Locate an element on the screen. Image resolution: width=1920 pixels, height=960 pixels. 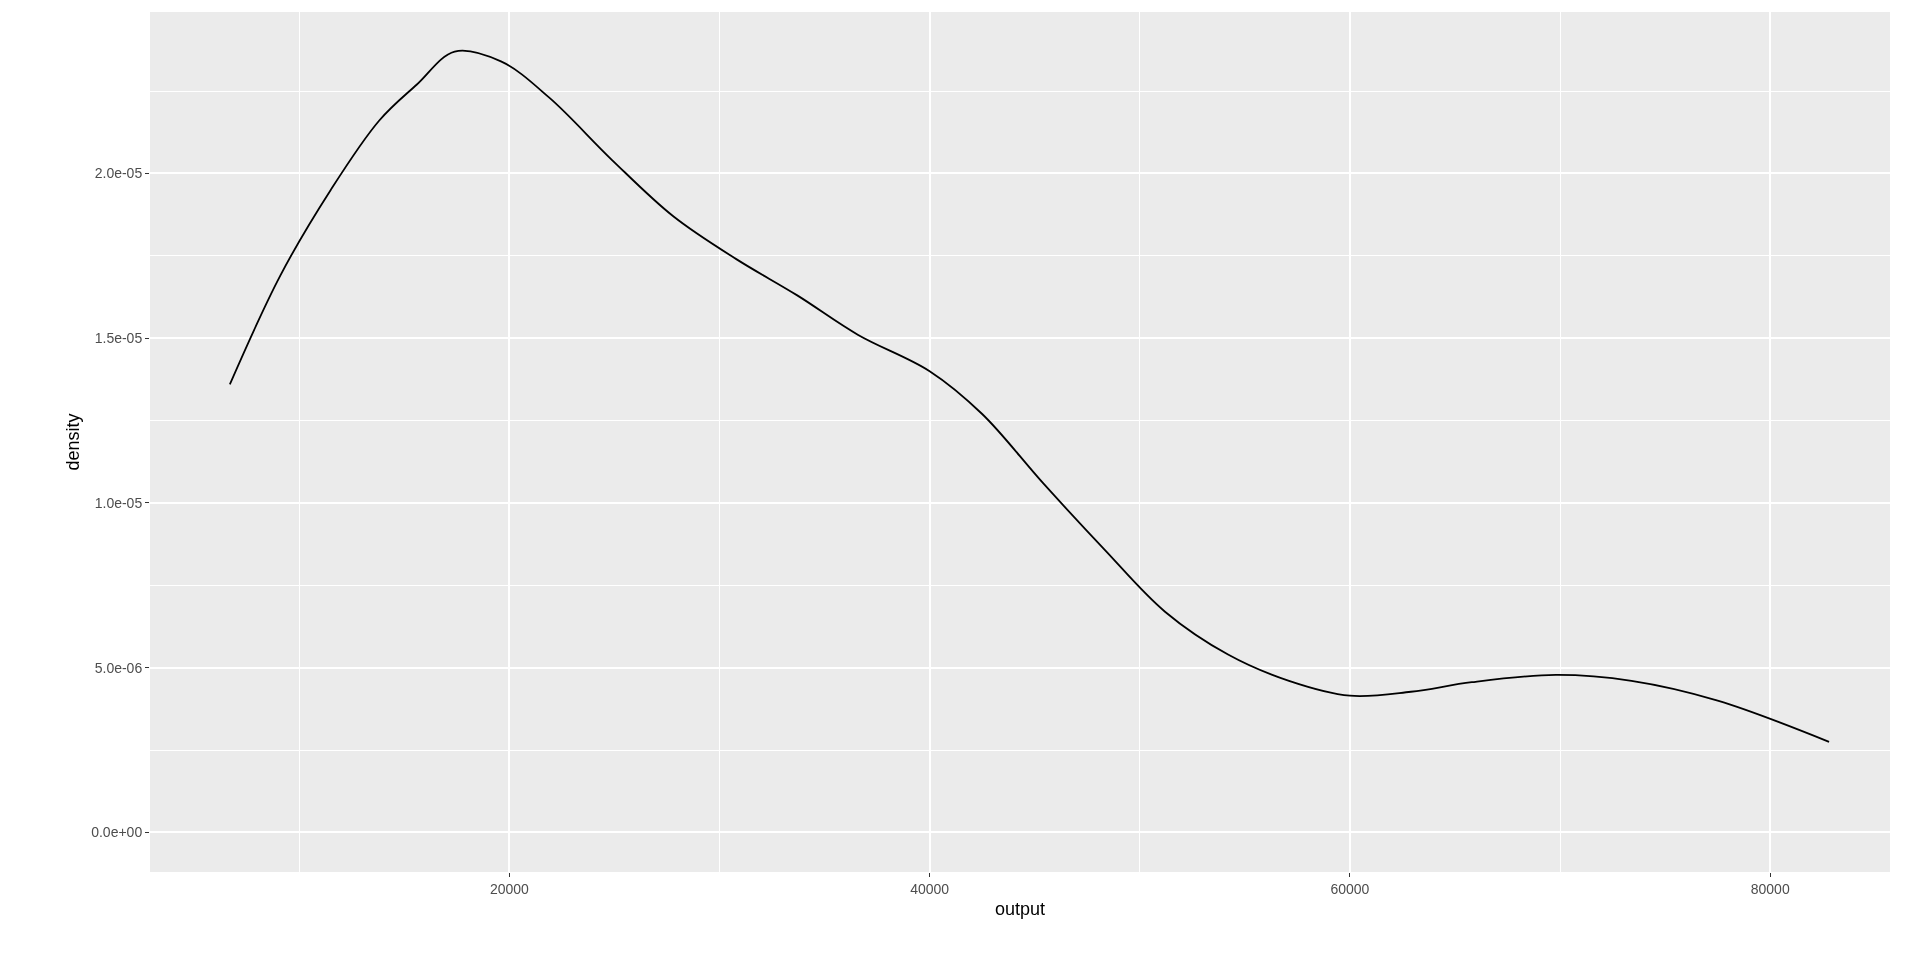
y-axis-title: density is located at coordinates (73, 442).